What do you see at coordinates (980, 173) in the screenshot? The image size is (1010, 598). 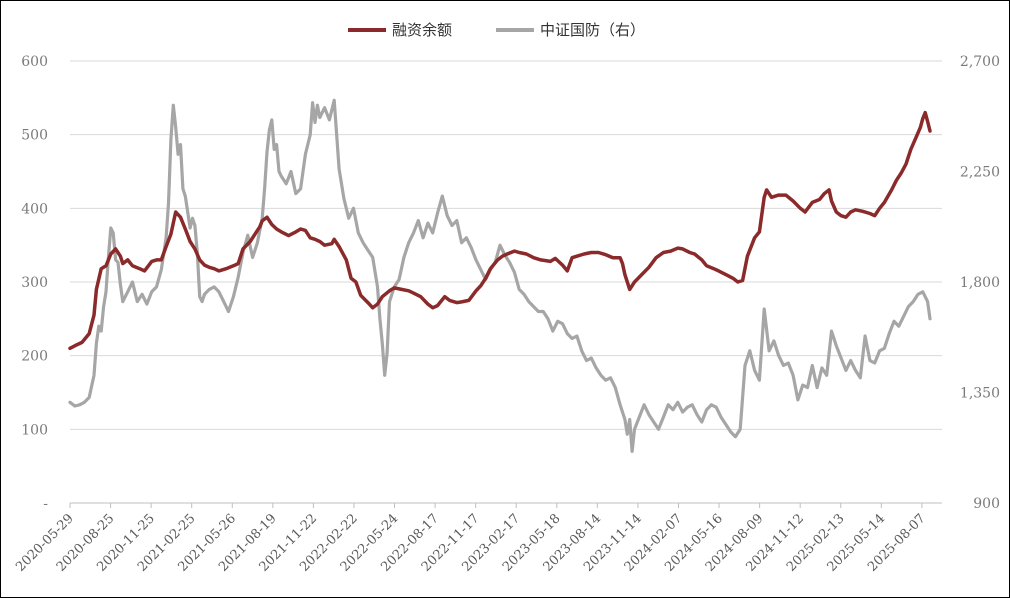 I see `right-tick-label: 2,250` at bounding box center [980, 173].